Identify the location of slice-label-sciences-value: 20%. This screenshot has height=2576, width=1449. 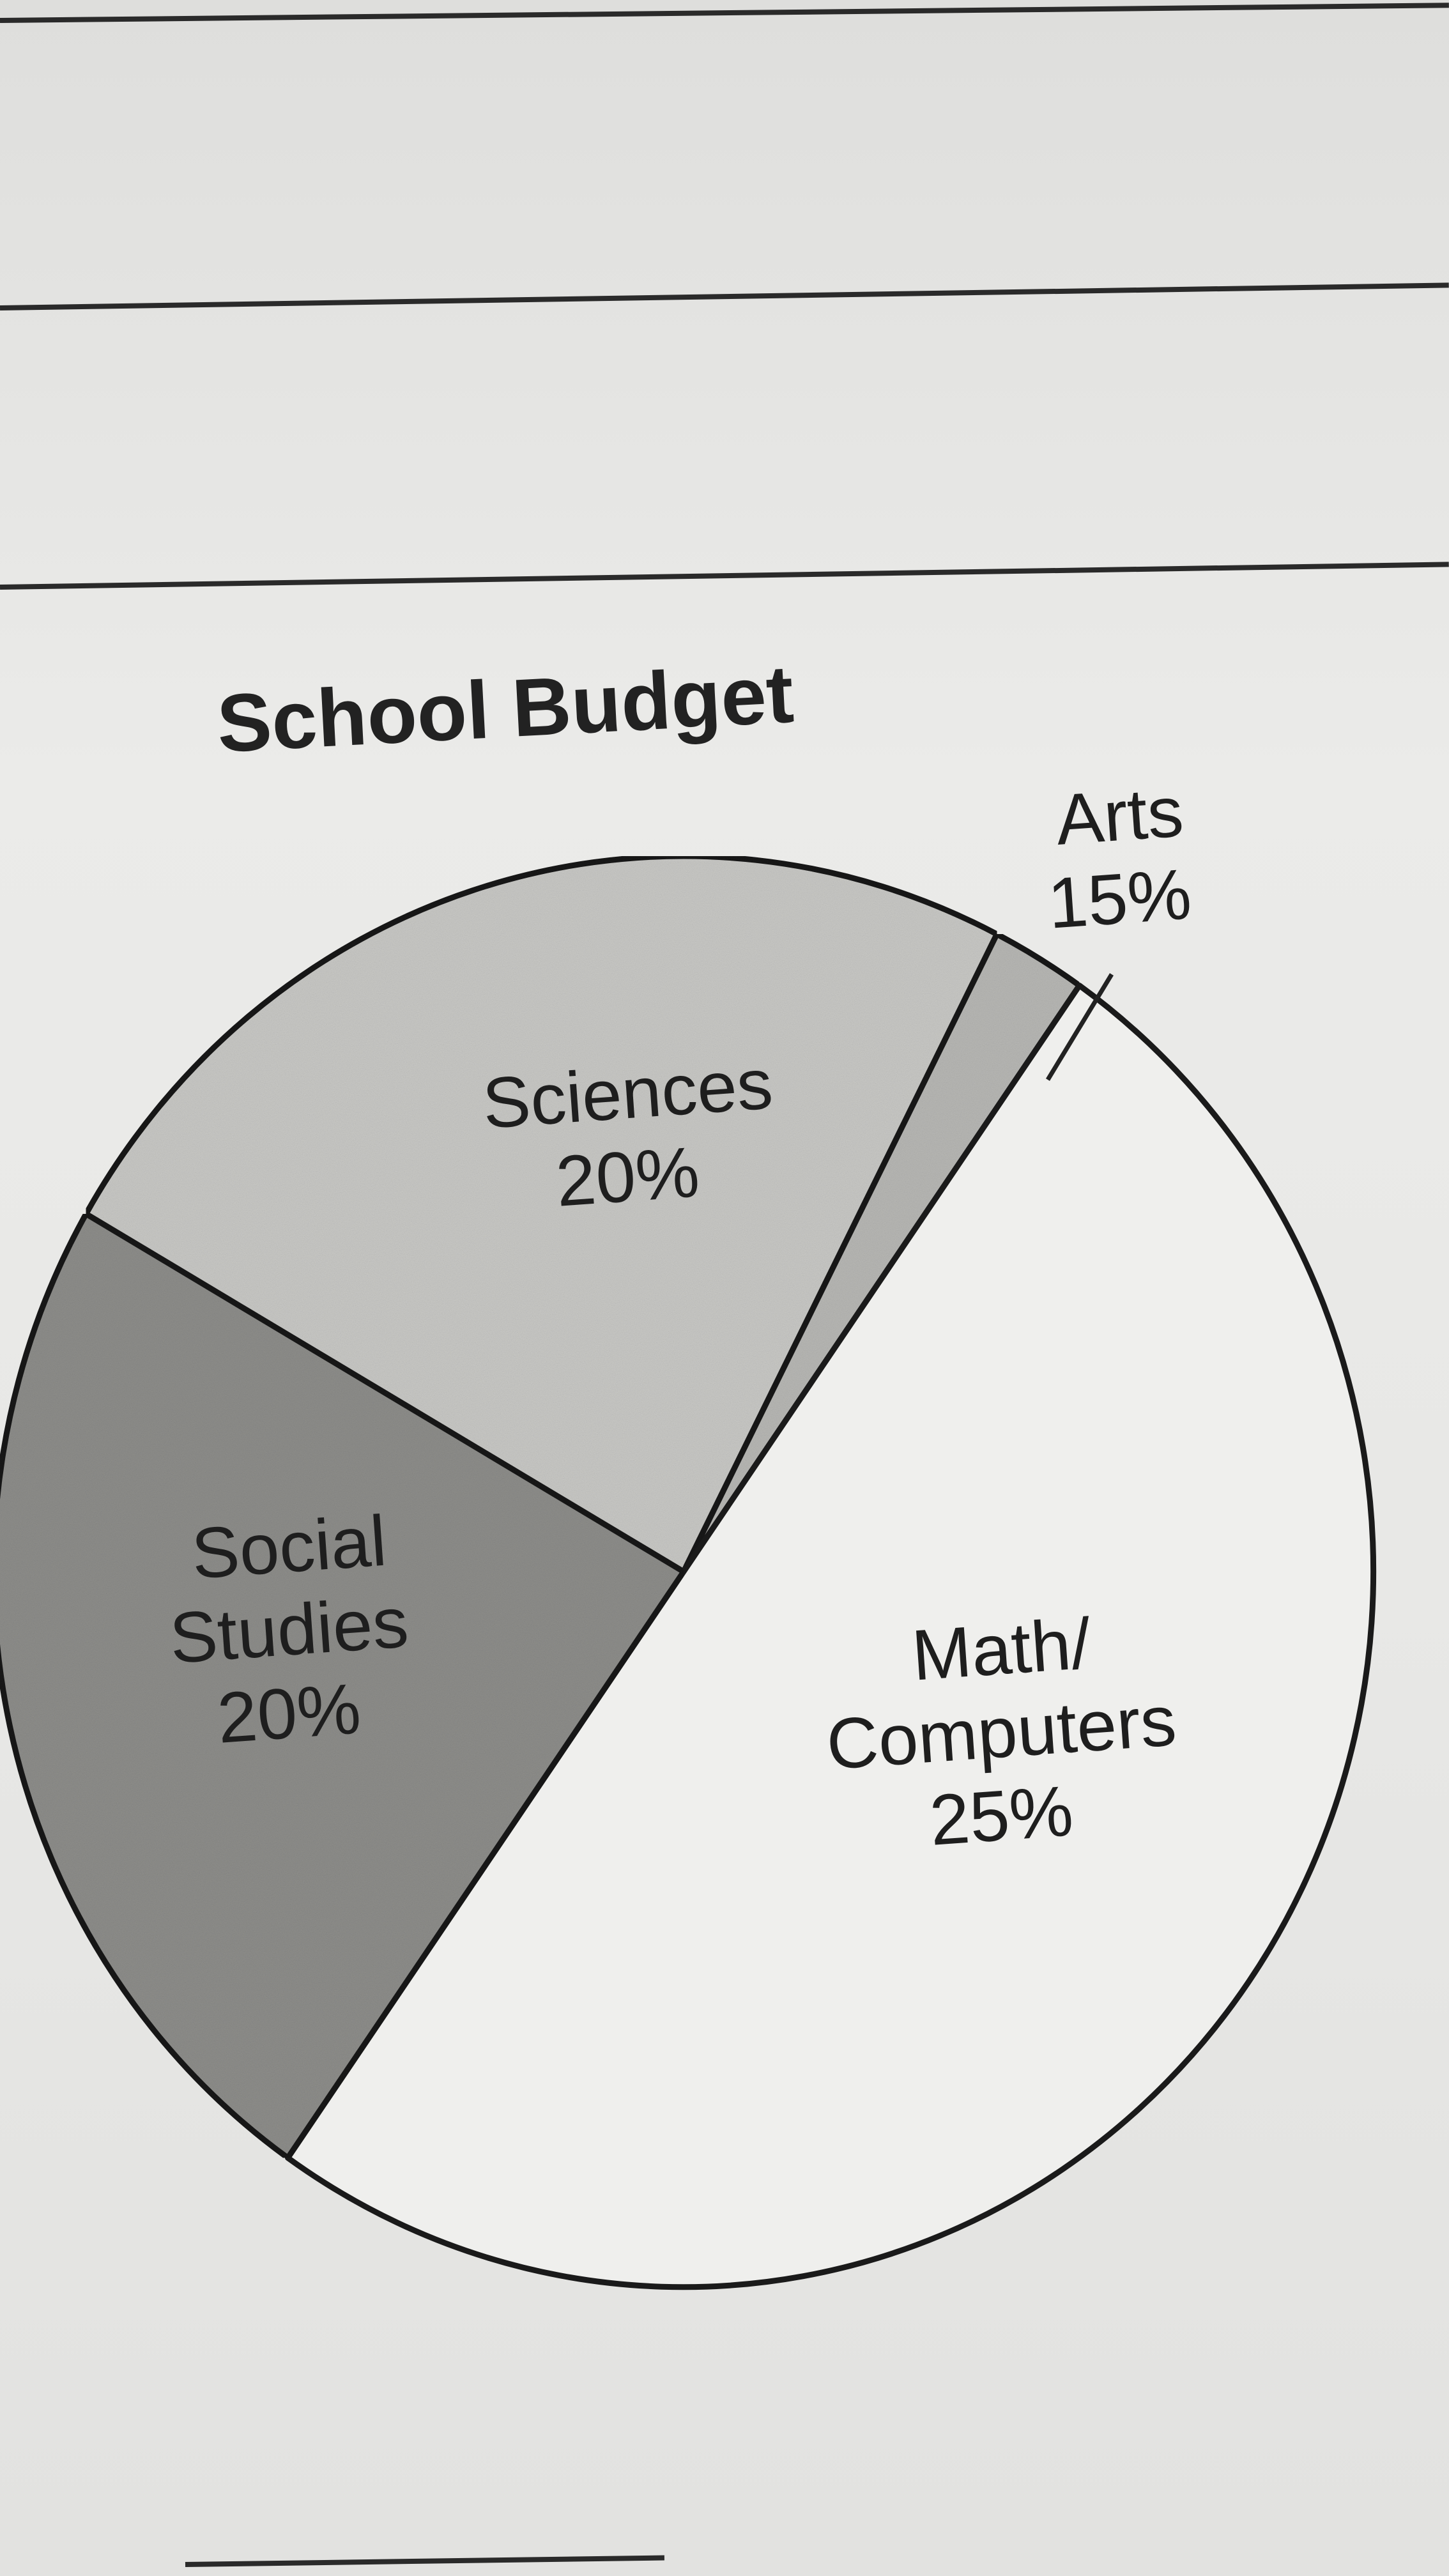
(627, 1176).